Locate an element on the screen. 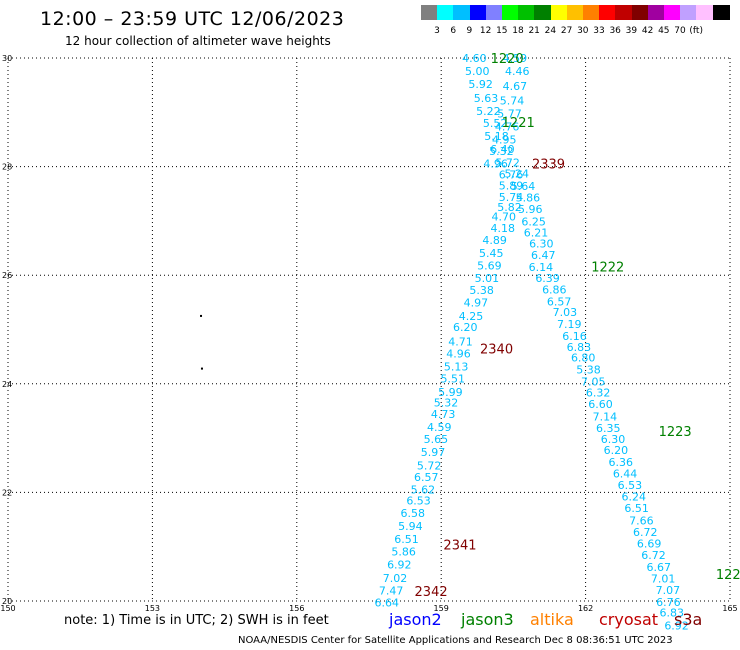 The height and width of the screenshot is (650, 740). wave-height-label: 6.30 is located at coordinates (613, 439).